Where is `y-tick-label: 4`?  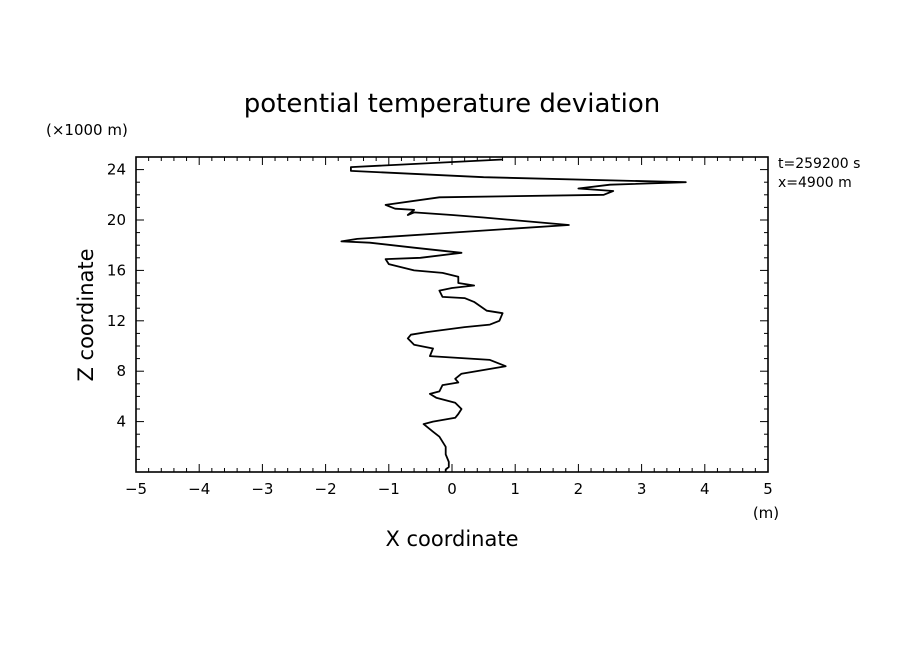 y-tick-label: 4 is located at coordinates (121, 422).